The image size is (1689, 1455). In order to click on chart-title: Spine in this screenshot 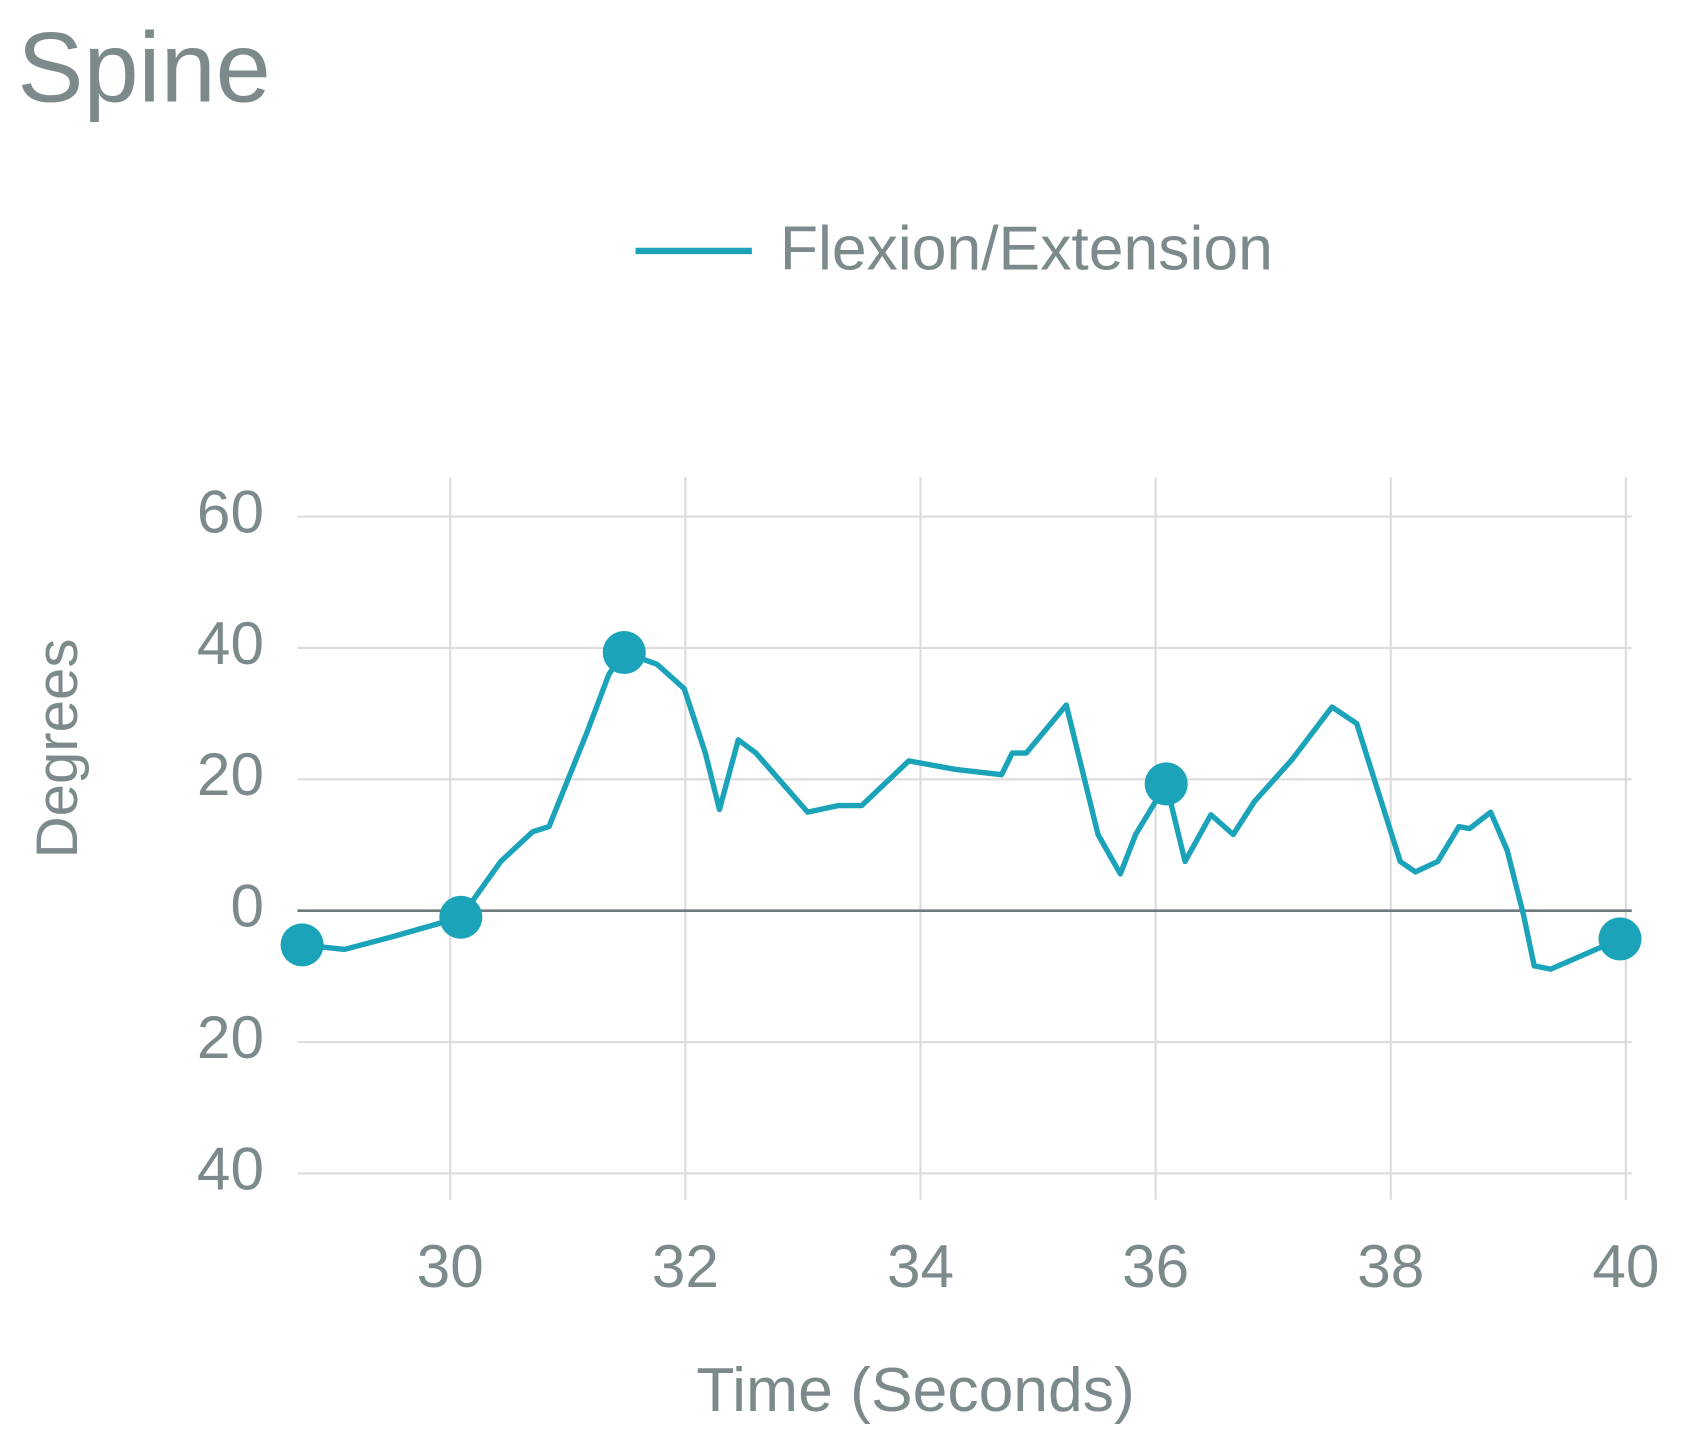, I will do `click(143, 67)`.